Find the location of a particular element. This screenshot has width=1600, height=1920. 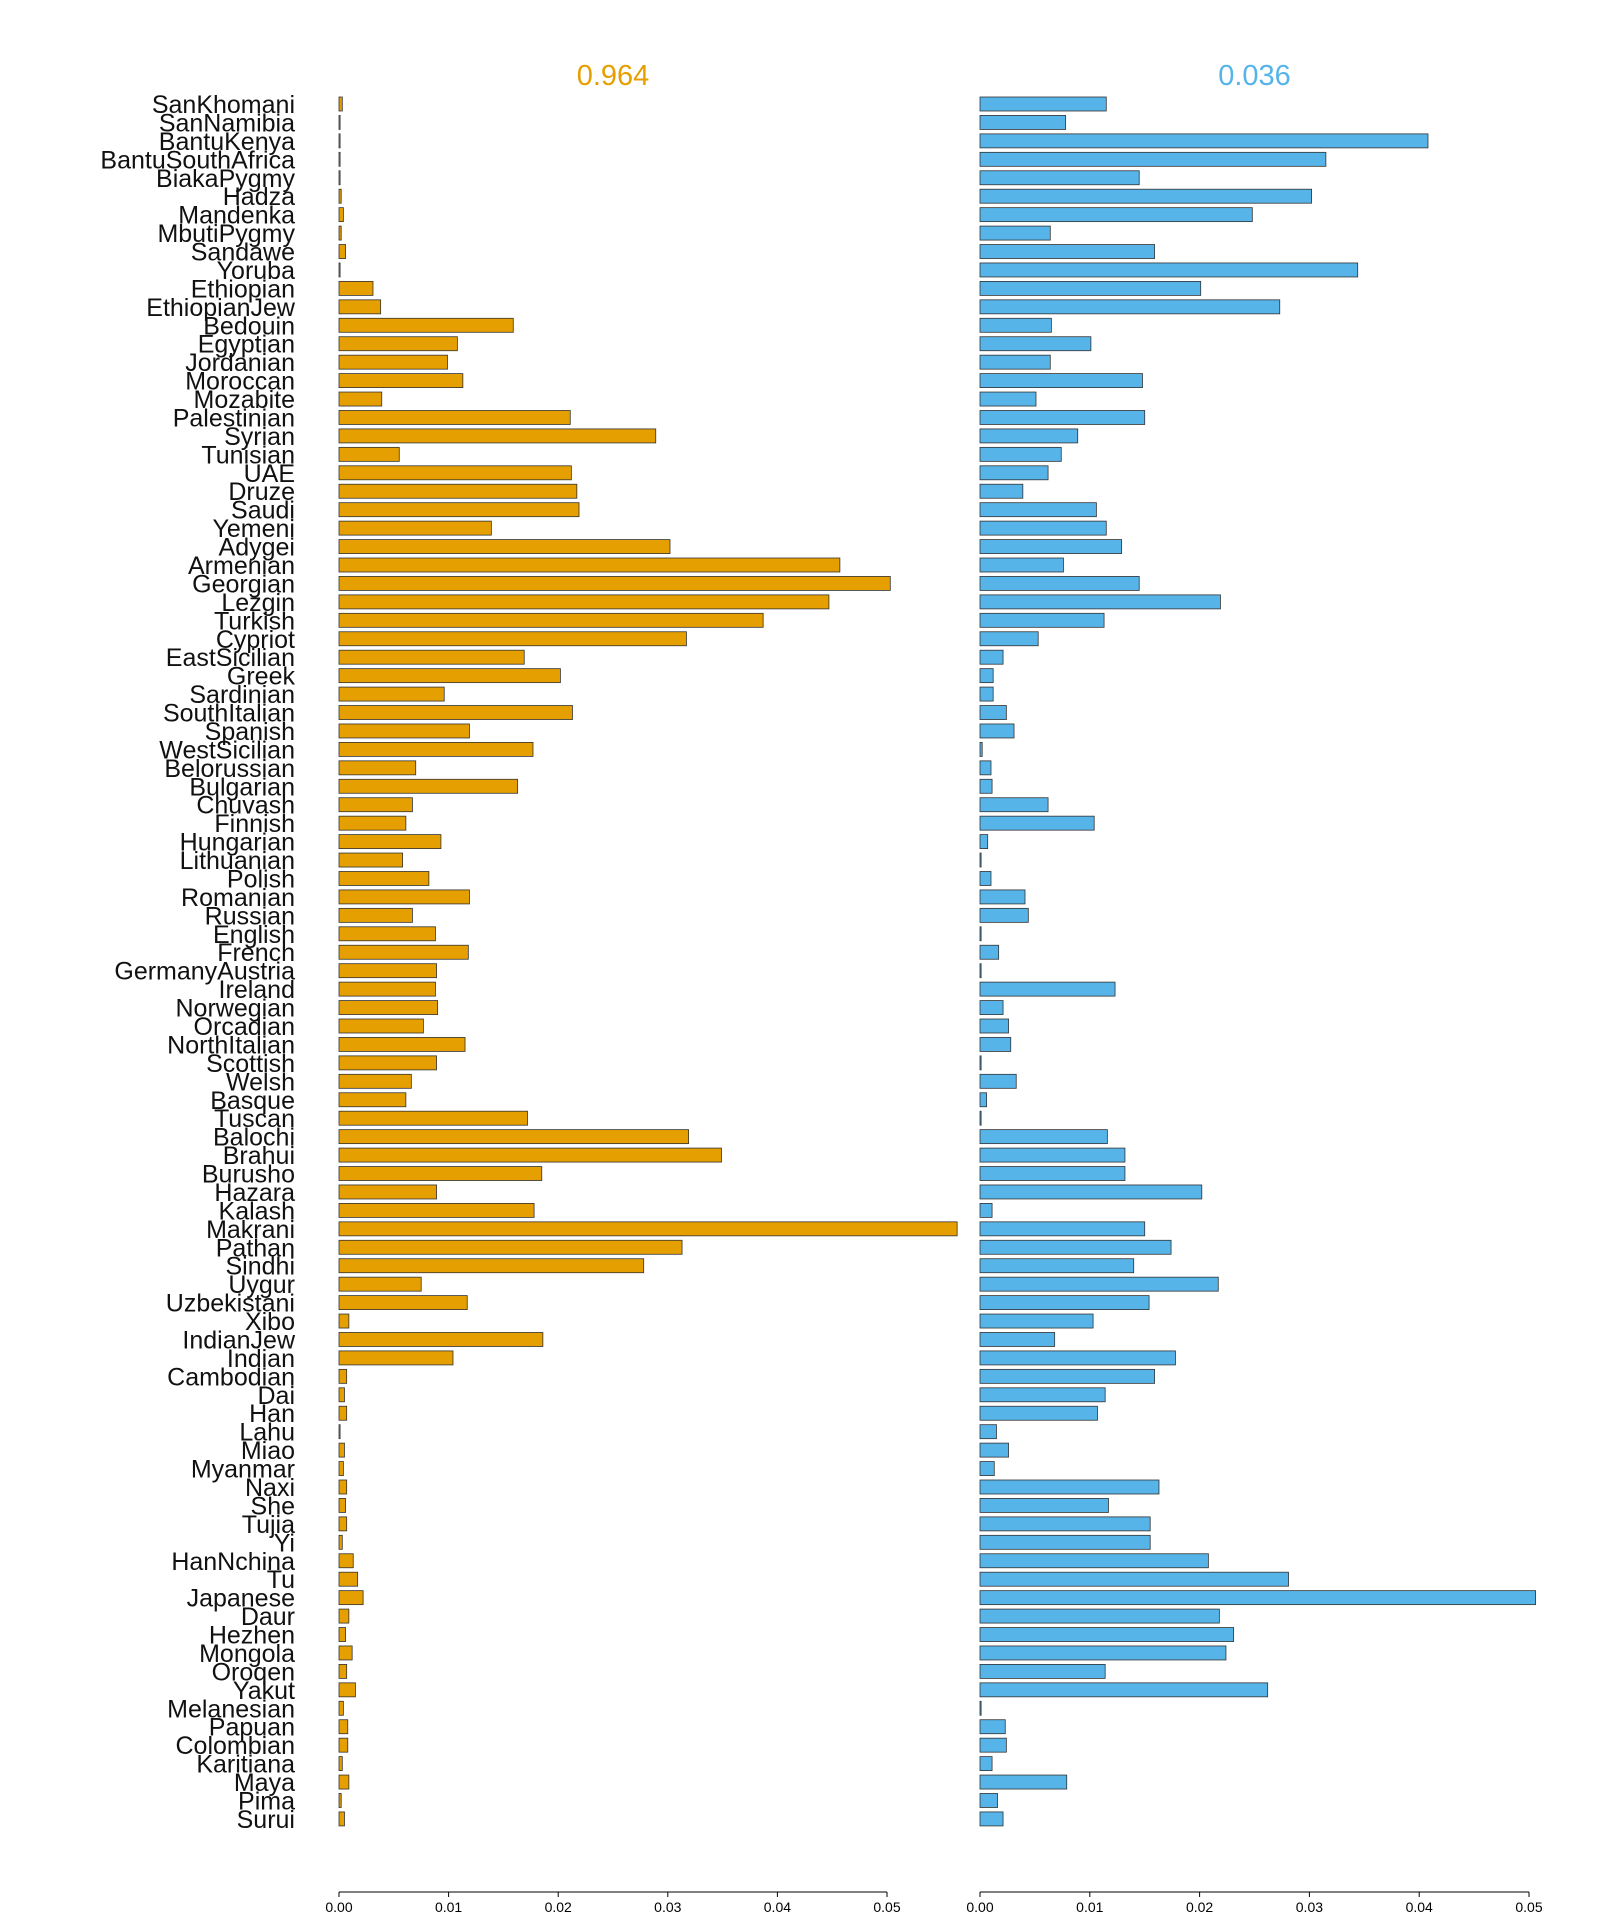

x-tick-label: 0.03 is located at coordinates (1309, 1907).